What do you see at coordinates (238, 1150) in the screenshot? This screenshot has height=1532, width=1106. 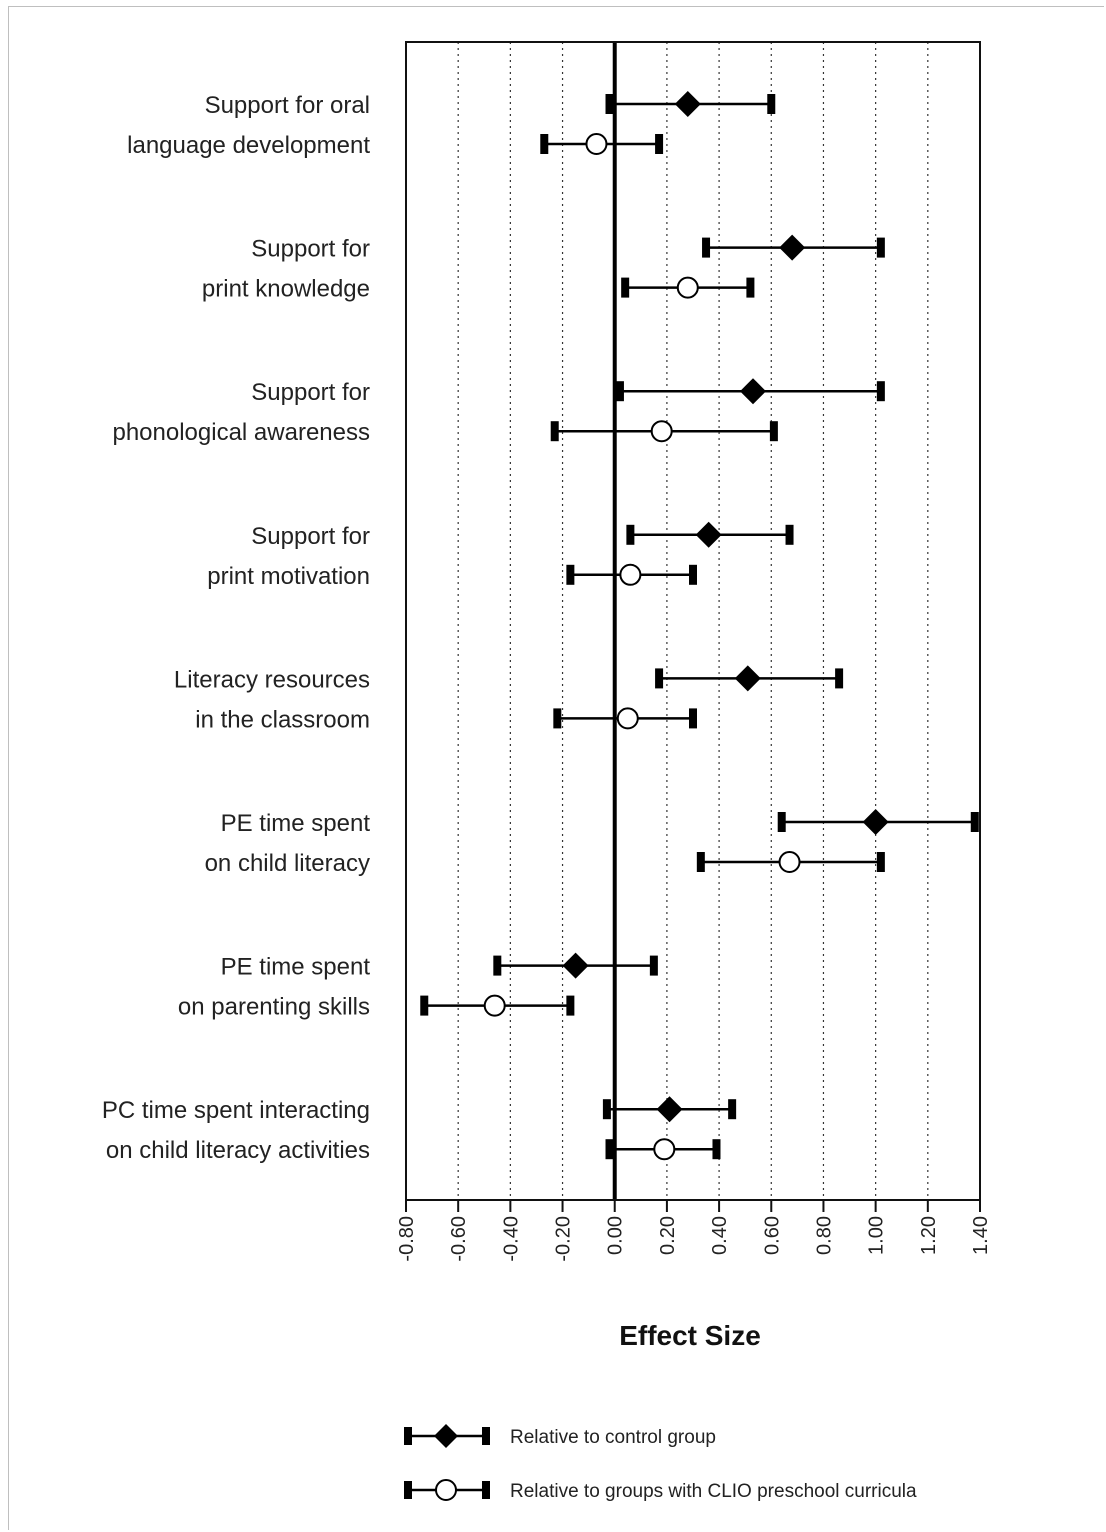 I see `category-label: on child literacy activities` at bounding box center [238, 1150].